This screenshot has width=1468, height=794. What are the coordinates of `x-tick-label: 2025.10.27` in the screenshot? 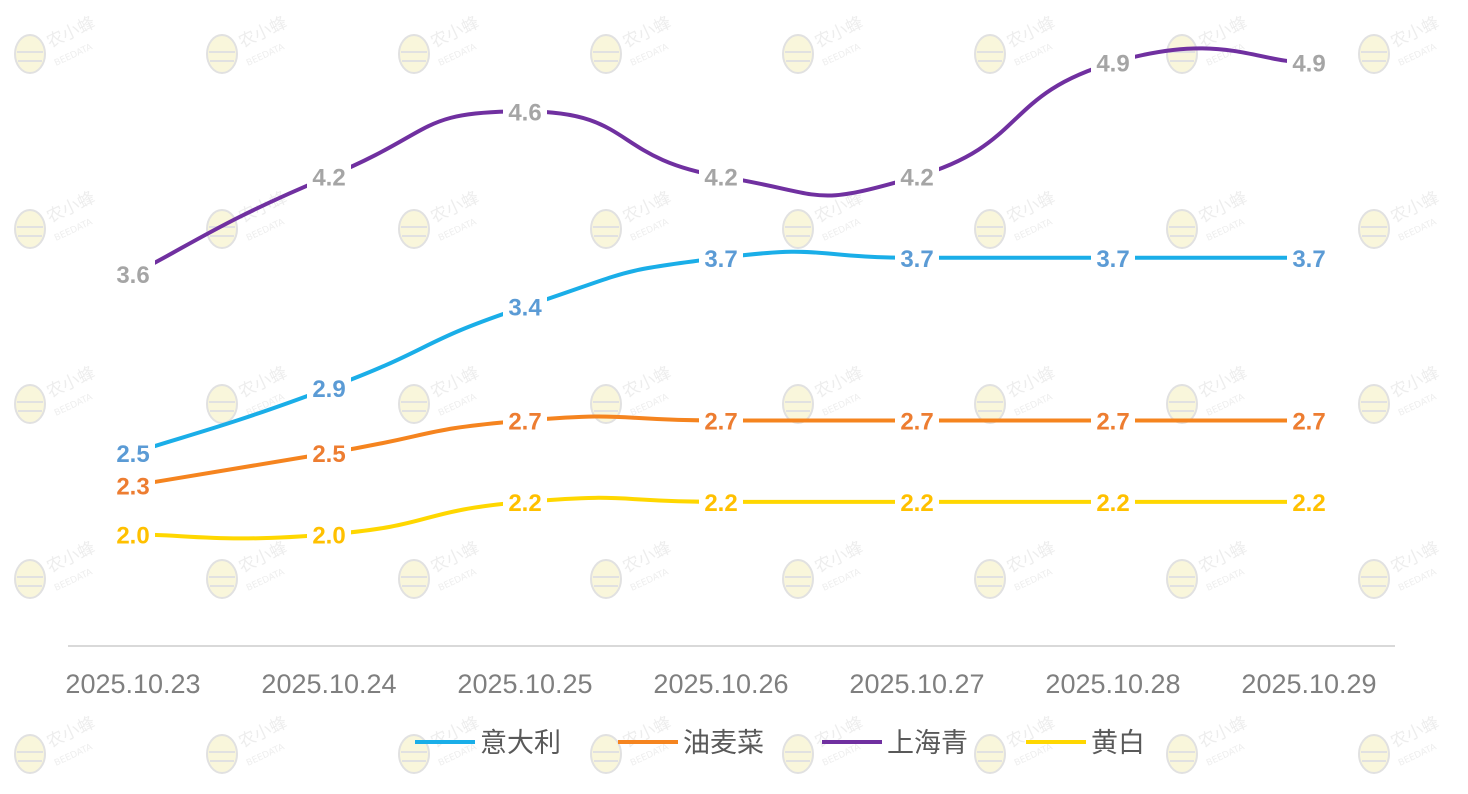 It's located at (916, 684).